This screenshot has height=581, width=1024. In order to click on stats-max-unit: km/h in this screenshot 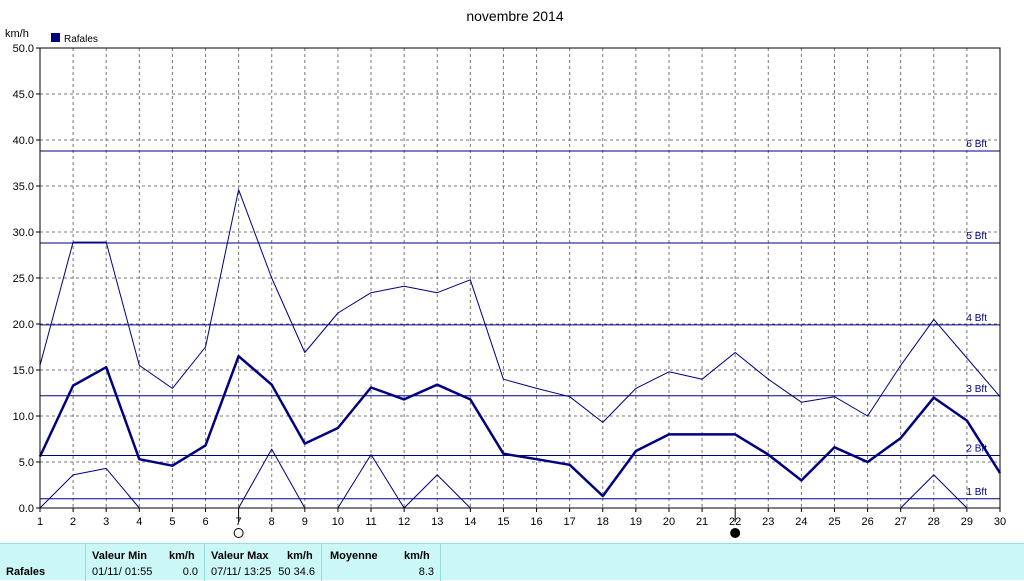, I will do `click(300, 556)`.